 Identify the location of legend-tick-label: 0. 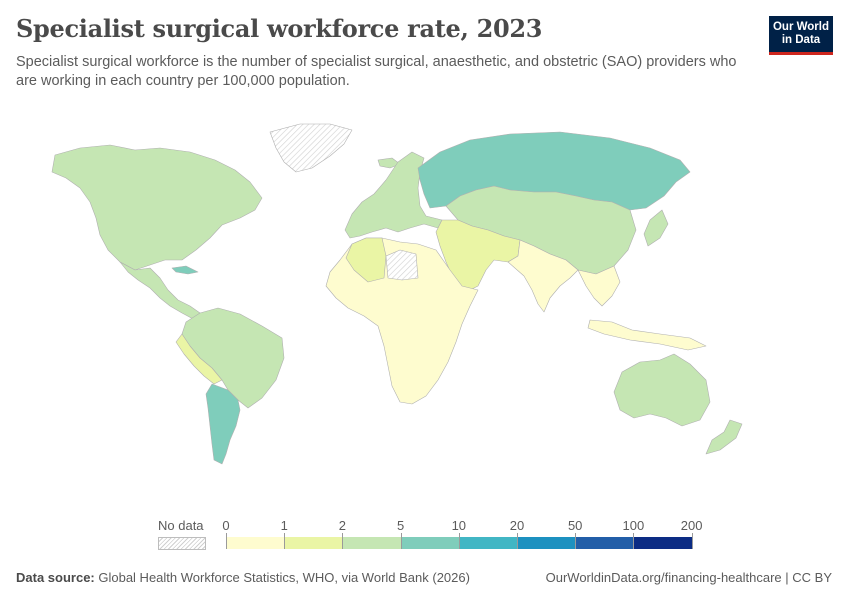
(226, 525).